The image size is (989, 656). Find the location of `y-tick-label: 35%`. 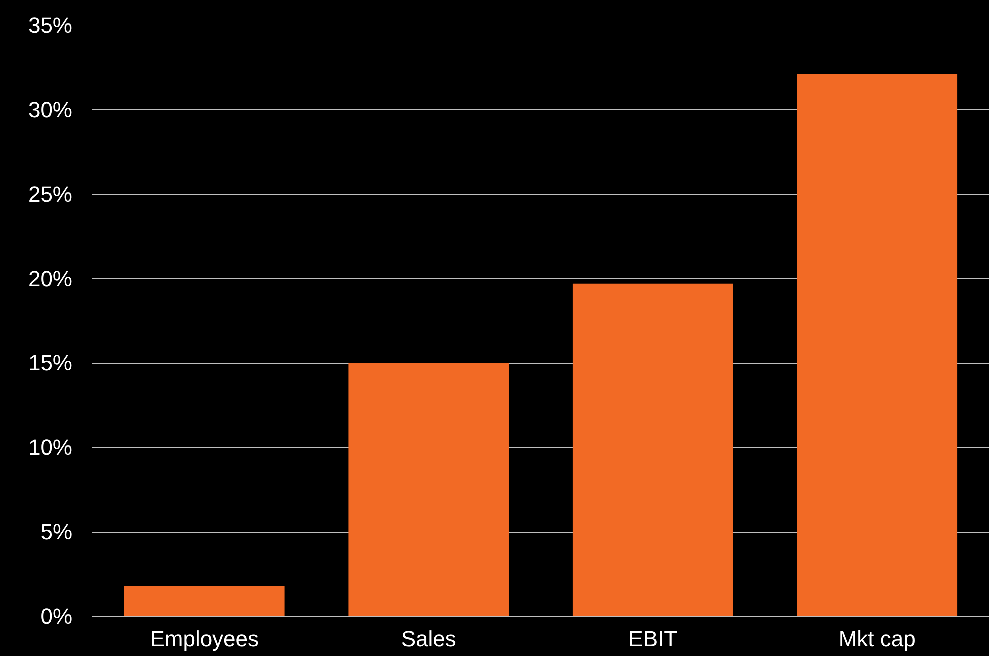

y-tick-label: 35% is located at coordinates (50, 25).